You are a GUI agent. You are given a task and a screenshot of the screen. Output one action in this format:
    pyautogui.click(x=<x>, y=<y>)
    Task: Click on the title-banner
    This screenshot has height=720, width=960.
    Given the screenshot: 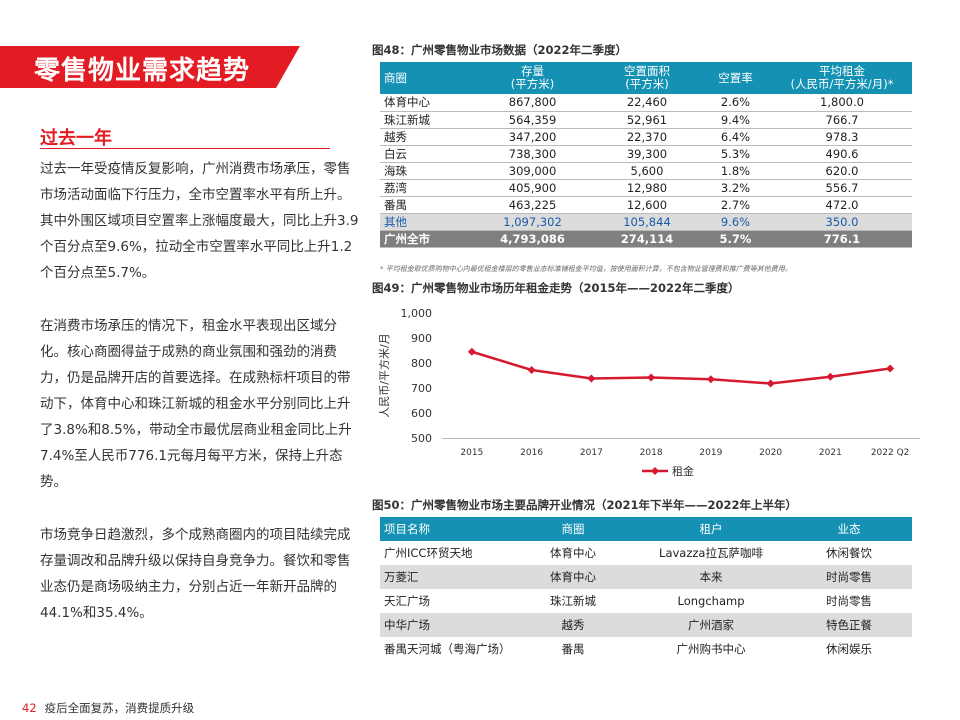 What is the action you would take?
    pyautogui.click(x=150, y=67)
    